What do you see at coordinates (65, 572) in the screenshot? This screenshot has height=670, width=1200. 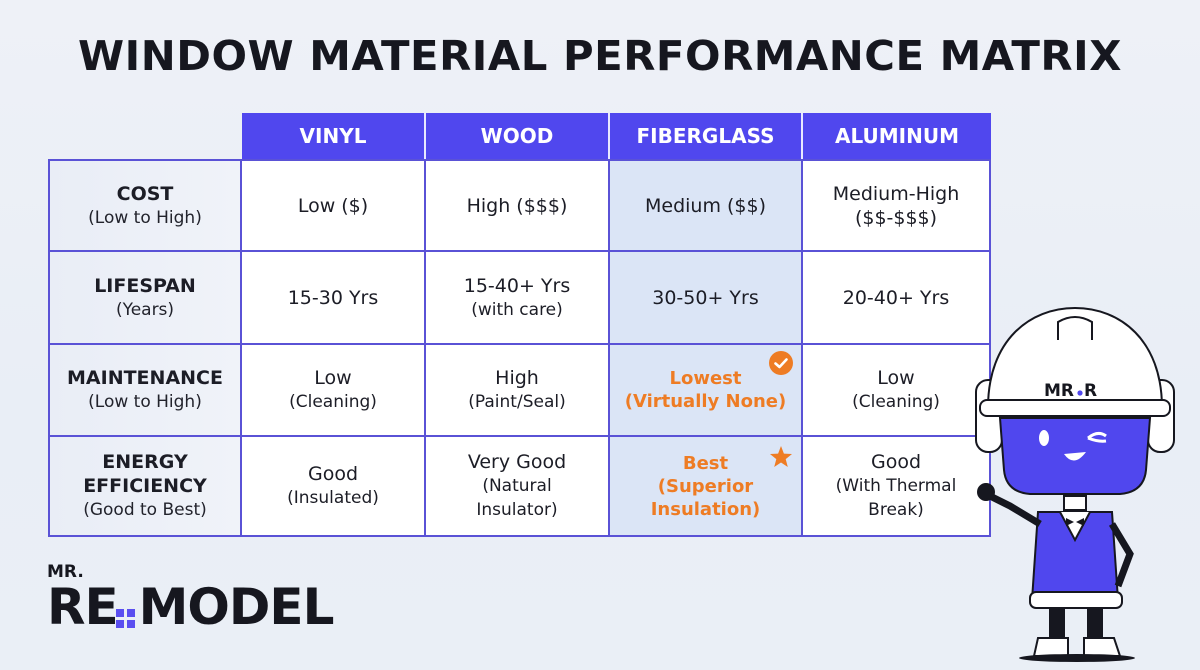 I see `logo-mr-text: MR.` at bounding box center [65, 572].